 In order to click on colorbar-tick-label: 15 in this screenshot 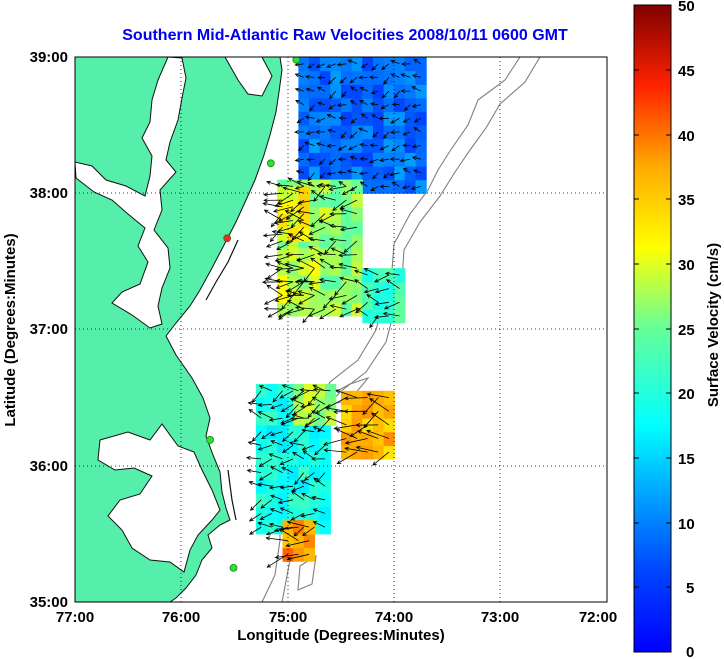, I will do `click(686, 459)`.